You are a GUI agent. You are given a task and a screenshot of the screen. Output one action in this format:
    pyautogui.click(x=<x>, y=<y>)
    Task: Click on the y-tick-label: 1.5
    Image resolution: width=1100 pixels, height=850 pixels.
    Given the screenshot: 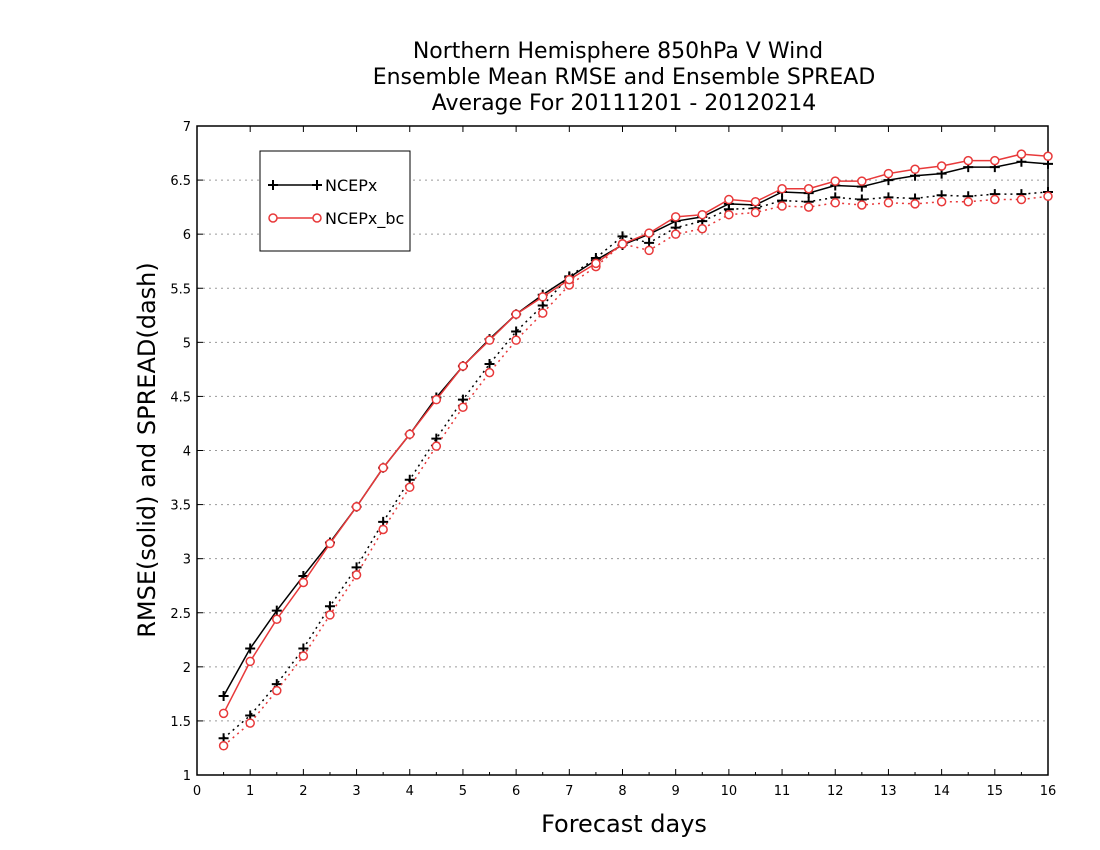 What is the action you would take?
    pyautogui.click(x=180, y=722)
    